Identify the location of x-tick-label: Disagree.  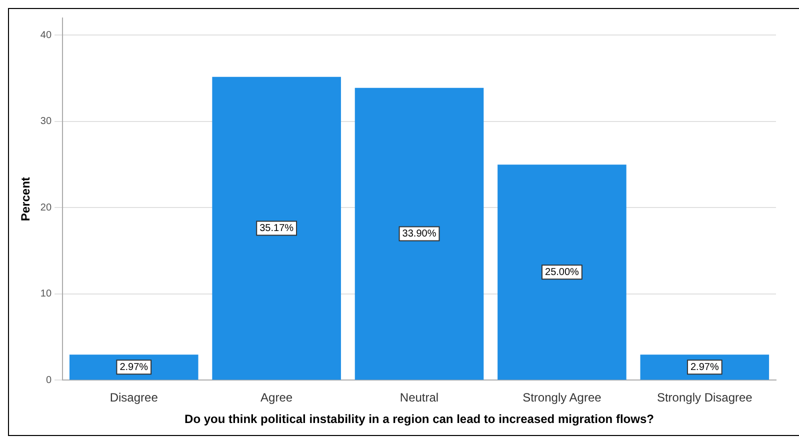
(134, 397).